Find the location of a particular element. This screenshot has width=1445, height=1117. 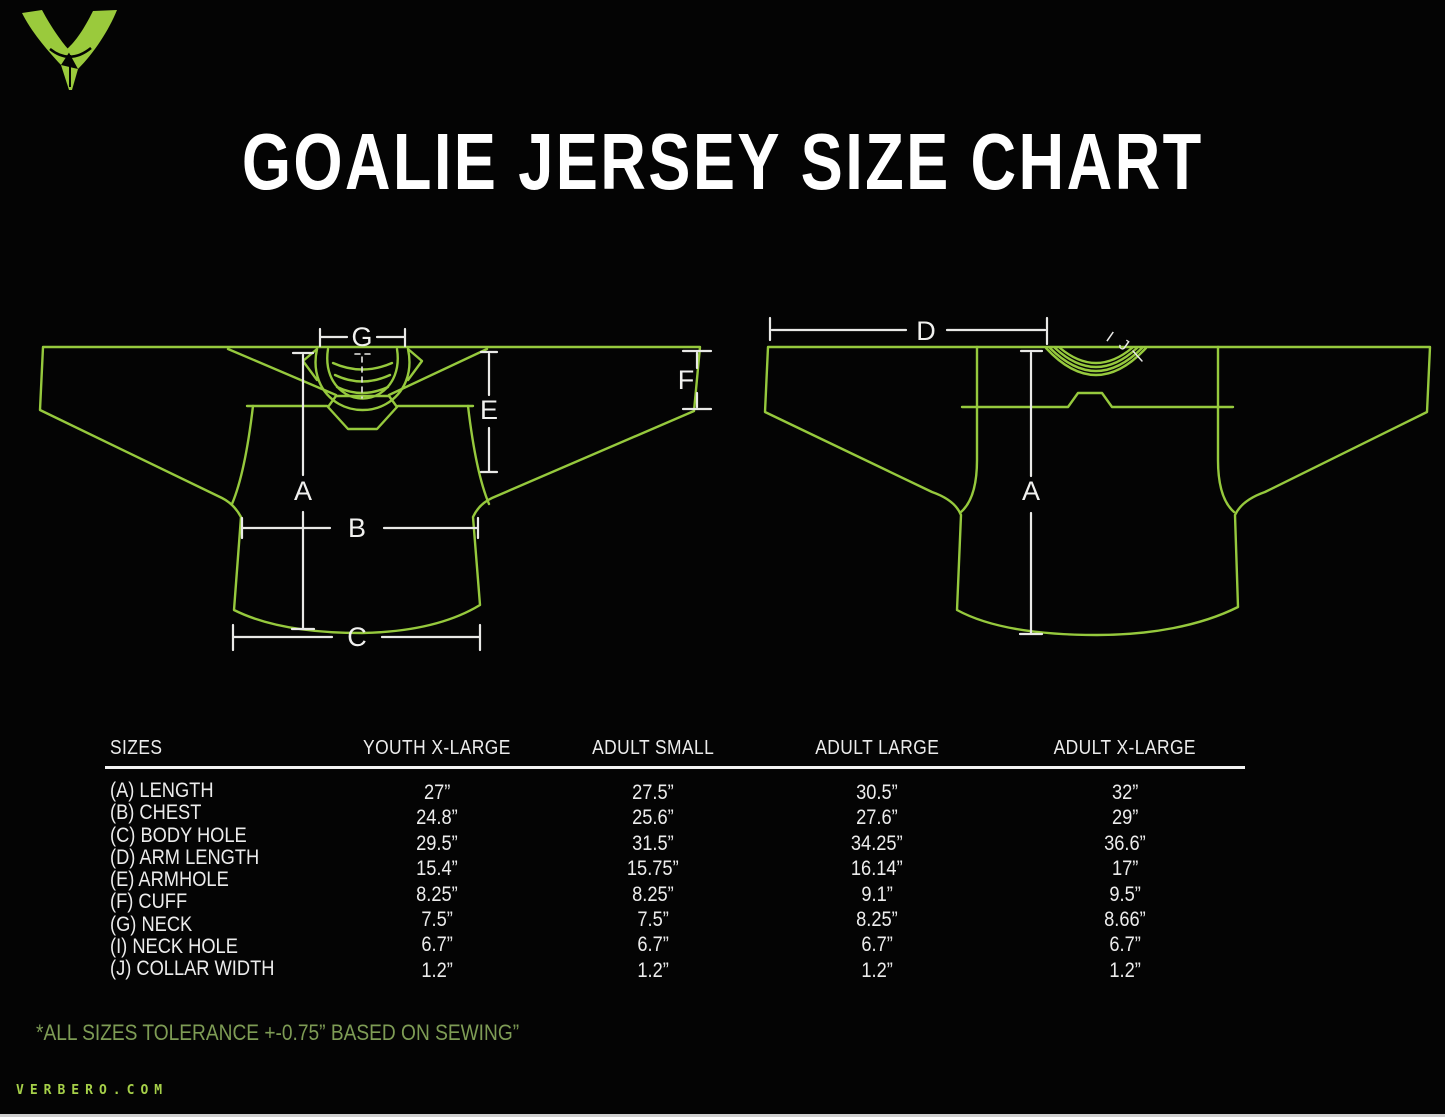

table-cell: 16.14” is located at coordinates (877, 869).